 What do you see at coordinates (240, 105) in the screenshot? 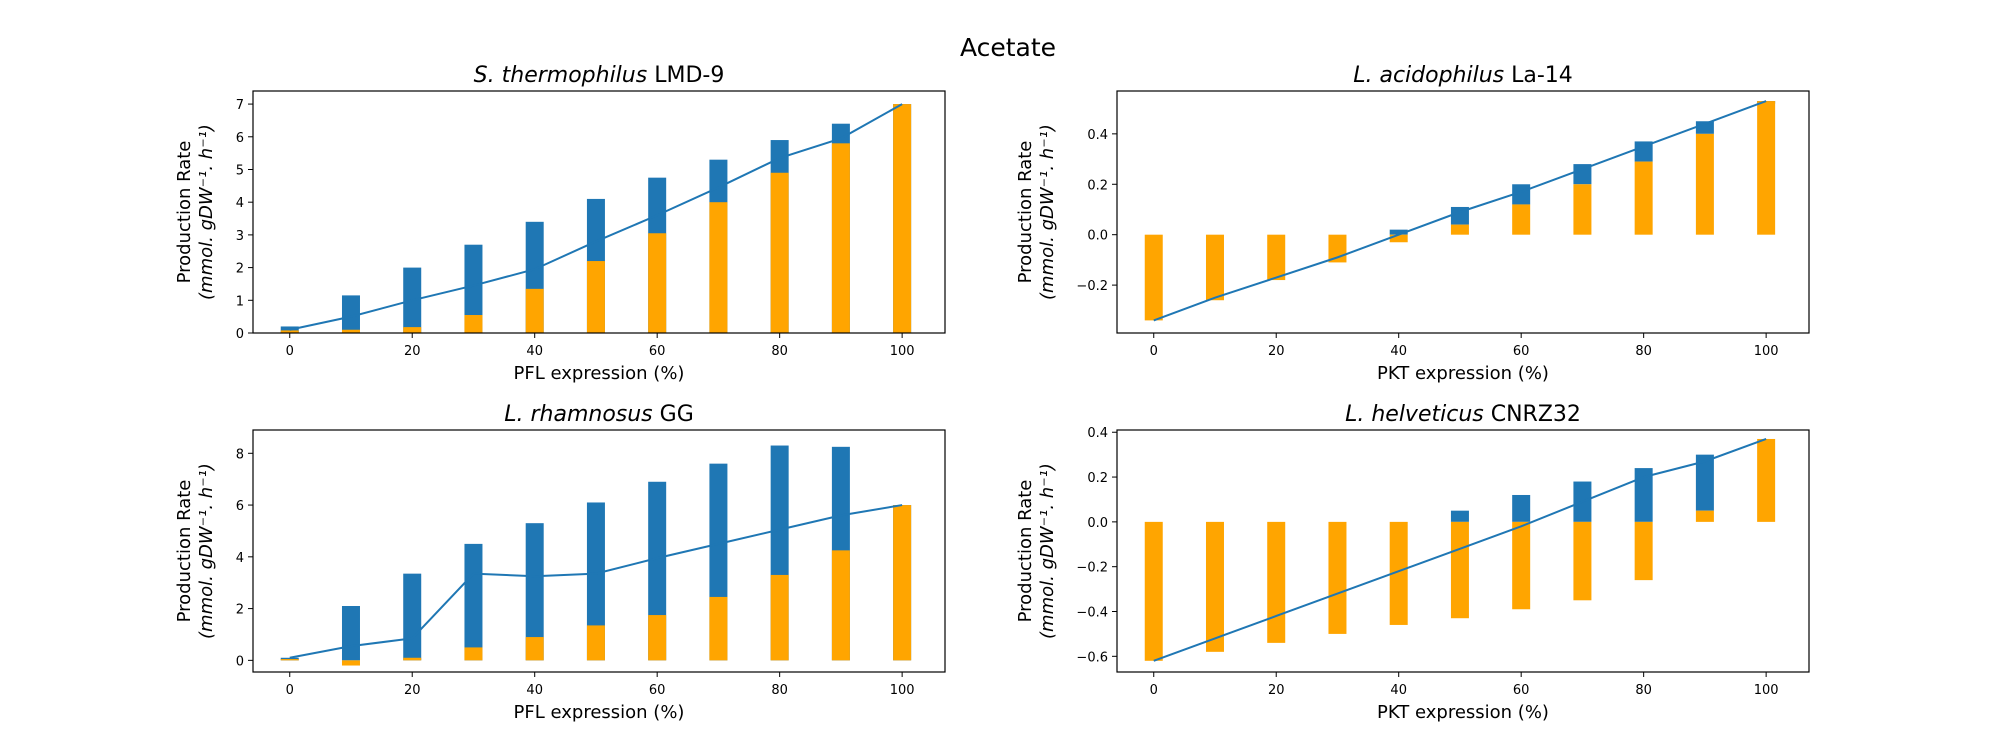
I see `y-tick-label: 7` at bounding box center [240, 105].